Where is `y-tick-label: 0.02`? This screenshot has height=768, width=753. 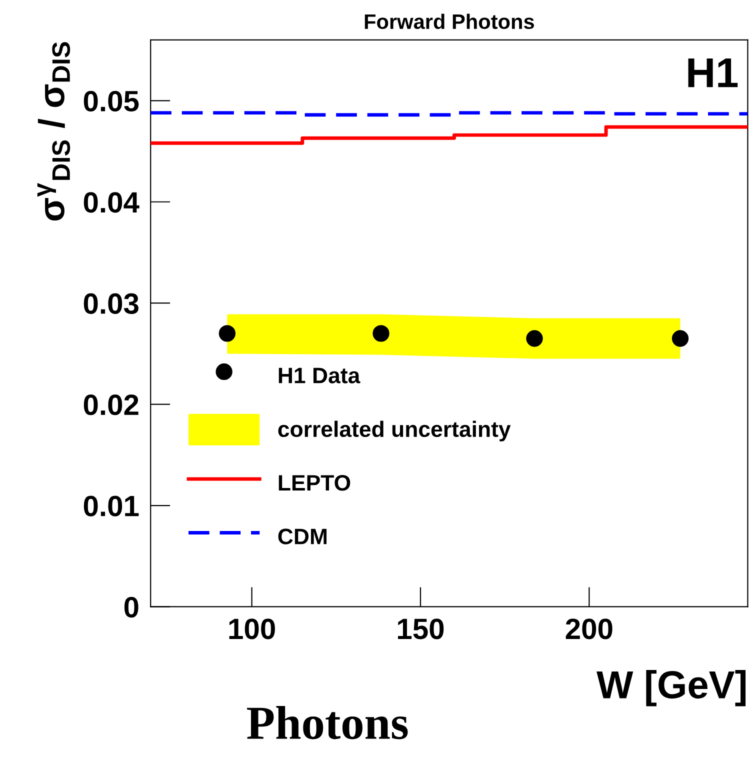
y-tick-label: 0.02 is located at coordinates (111, 405).